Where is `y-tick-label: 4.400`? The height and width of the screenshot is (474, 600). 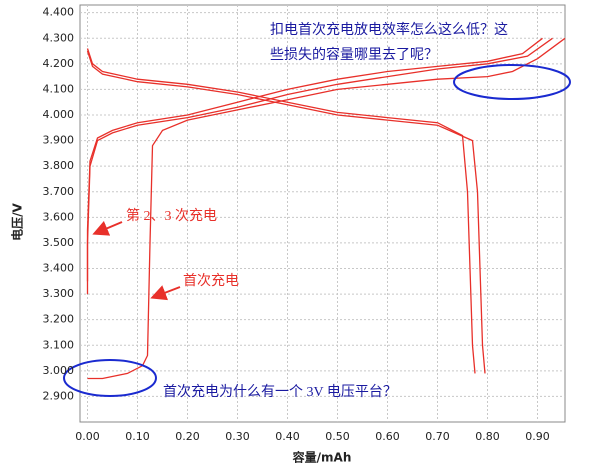
y-tick-label: 4.400 is located at coordinates (59, 12).